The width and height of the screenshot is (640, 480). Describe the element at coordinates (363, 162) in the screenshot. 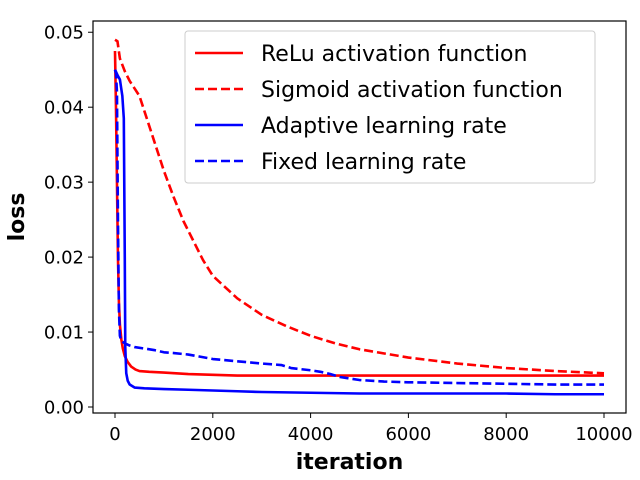

I see `legend-label-4: Fixed learning rate` at that location.